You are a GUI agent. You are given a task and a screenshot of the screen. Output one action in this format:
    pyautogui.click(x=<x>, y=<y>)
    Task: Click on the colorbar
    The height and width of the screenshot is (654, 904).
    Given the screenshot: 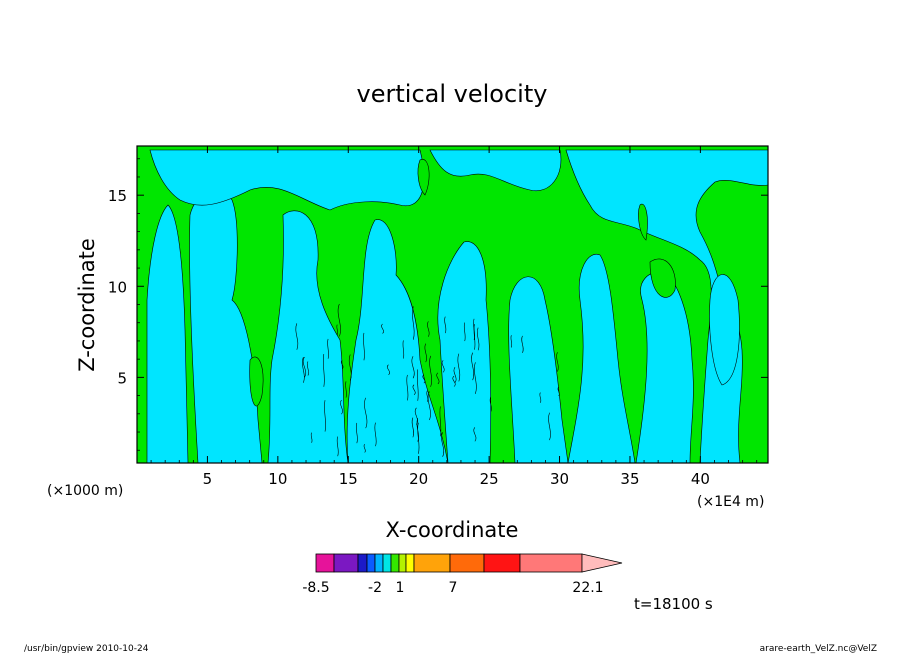 What is the action you would take?
    pyautogui.click(x=469, y=563)
    